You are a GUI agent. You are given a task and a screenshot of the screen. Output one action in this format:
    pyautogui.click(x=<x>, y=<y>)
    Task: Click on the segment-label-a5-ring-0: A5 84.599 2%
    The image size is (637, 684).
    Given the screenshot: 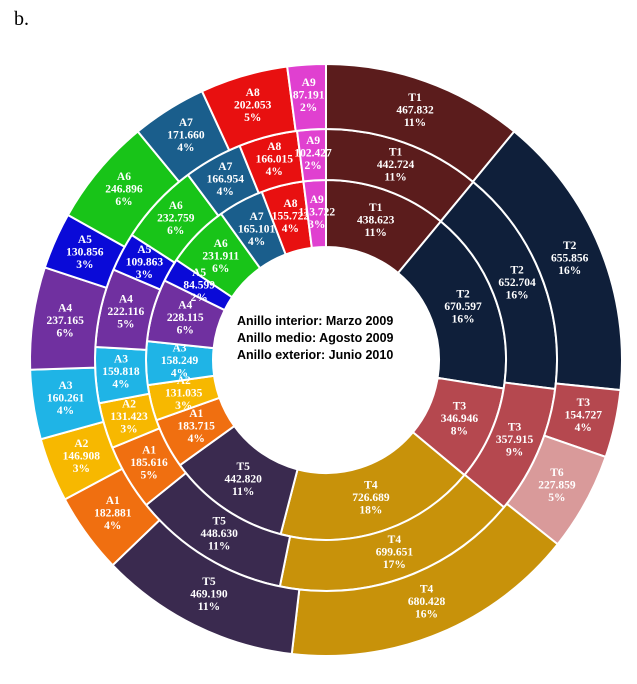 What is the action you would take?
    pyautogui.click(x=199, y=285)
    